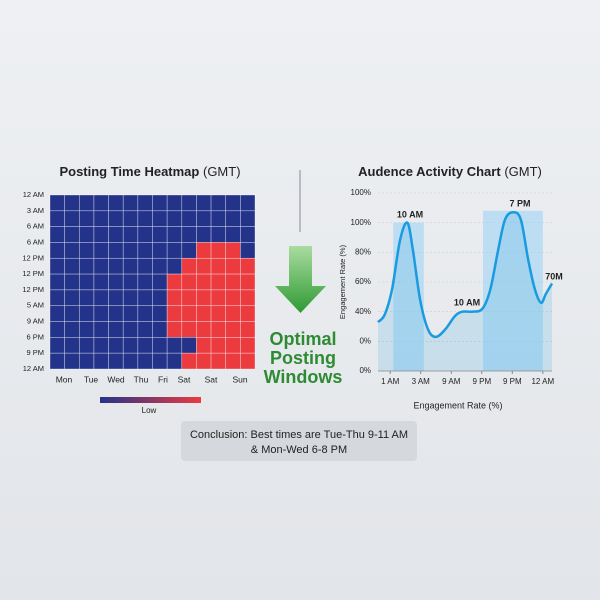 This screenshot has width=600, height=600. What do you see at coordinates (35, 352) in the screenshot?
I see `row-label: 9 PM` at bounding box center [35, 352].